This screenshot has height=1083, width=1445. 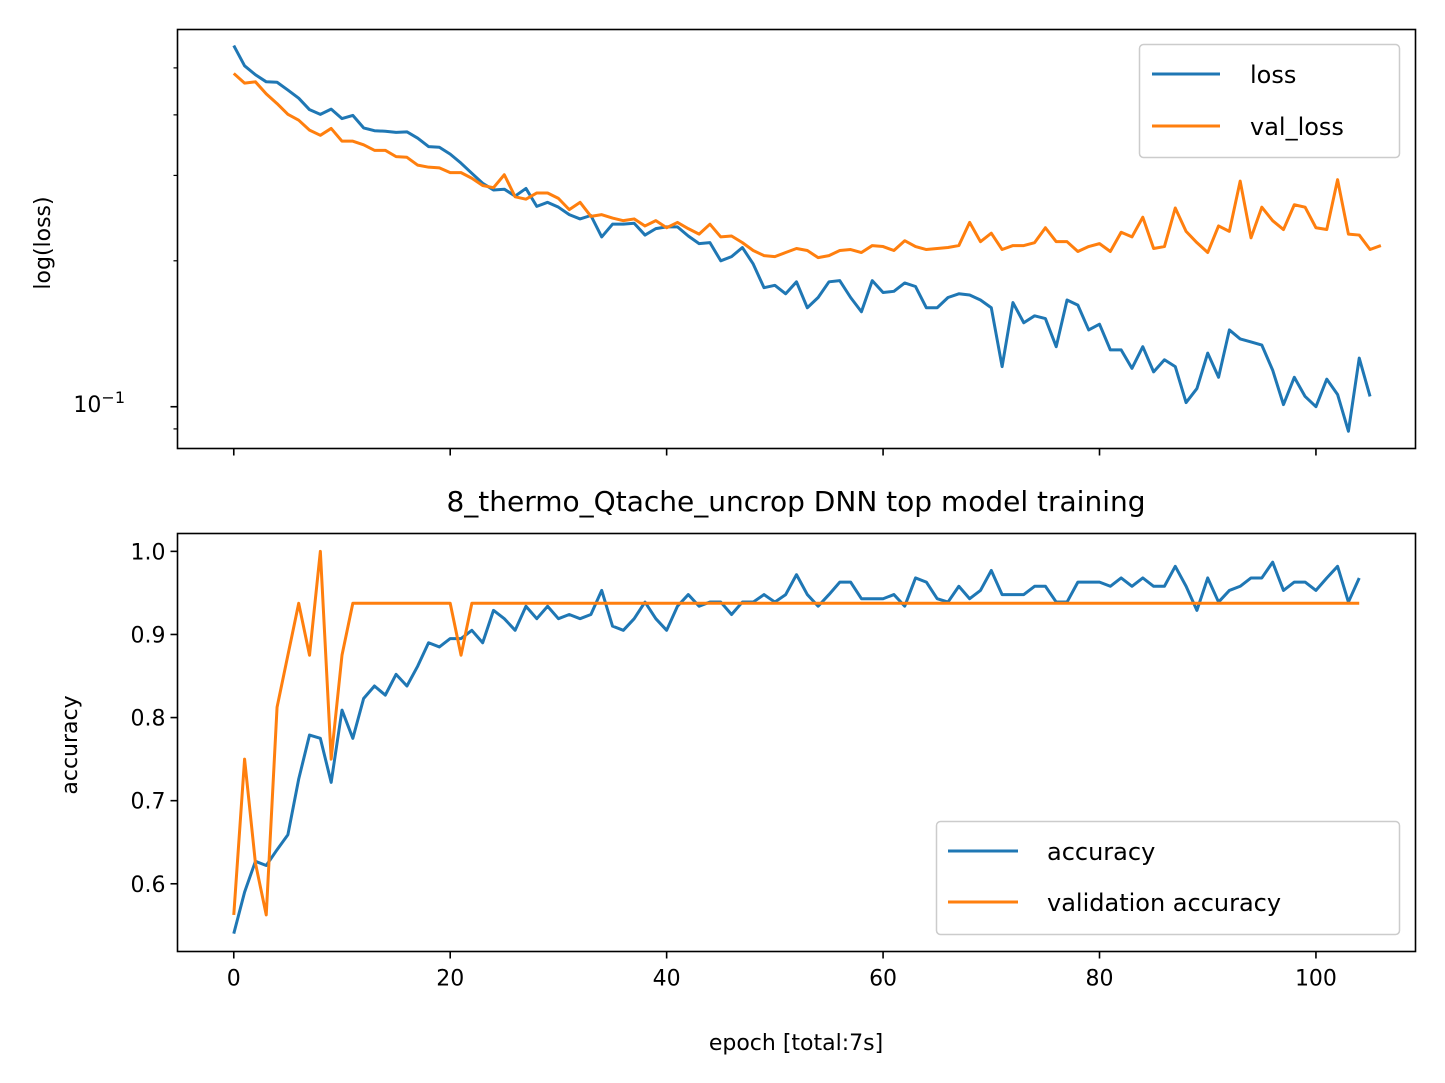 What do you see at coordinates (148, 552) in the screenshot?
I see `y-tick-label-1-0: 1.0` at bounding box center [148, 552].